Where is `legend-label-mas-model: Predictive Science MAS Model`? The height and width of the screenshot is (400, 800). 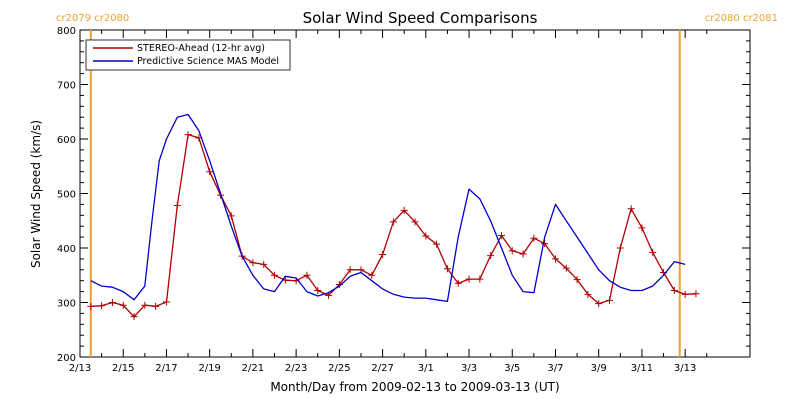 legend-label-mas-model: Predictive Science MAS Model is located at coordinates (208, 61).